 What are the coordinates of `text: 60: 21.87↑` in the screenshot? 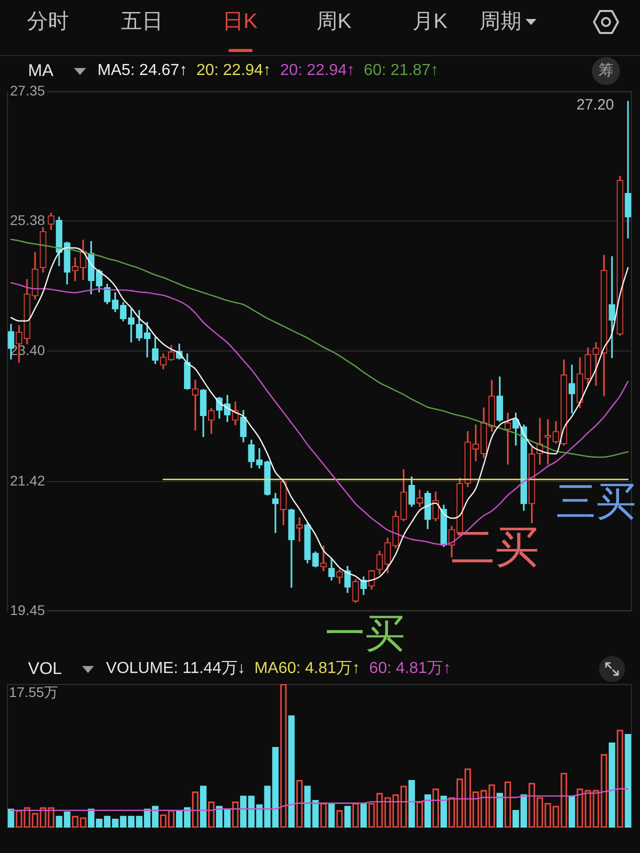 It's located at (401, 71).